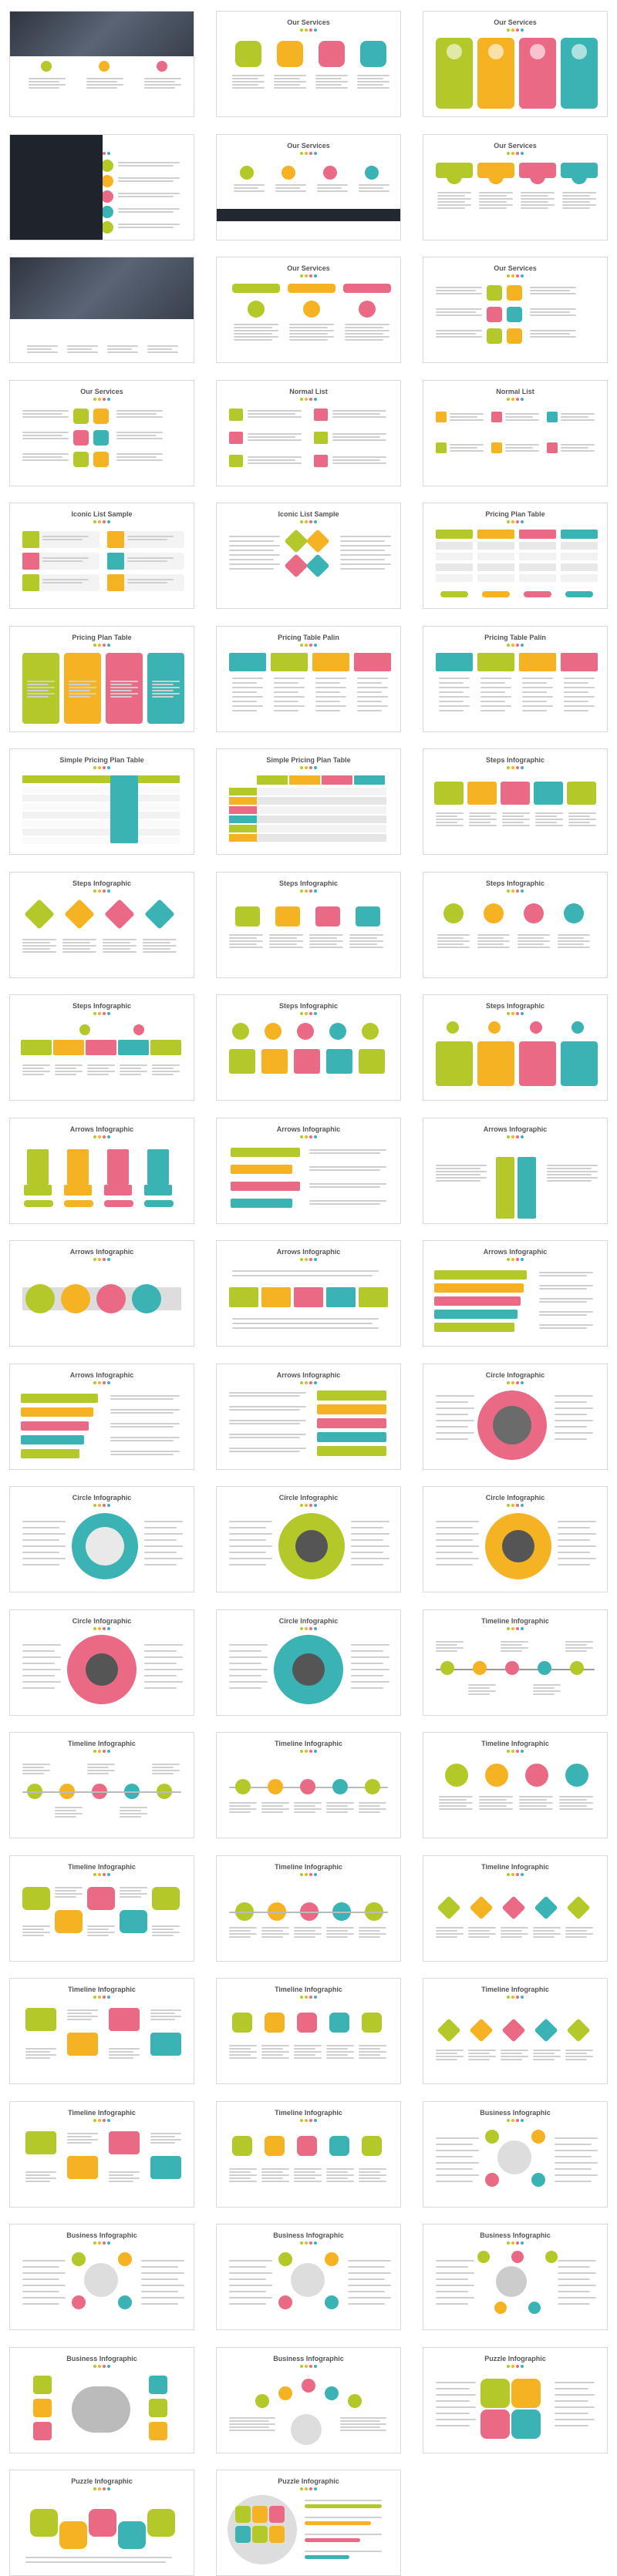 The image size is (617, 2576). I want to click on slide-title: Simple Pricing Plan Table, so click(101, 760).